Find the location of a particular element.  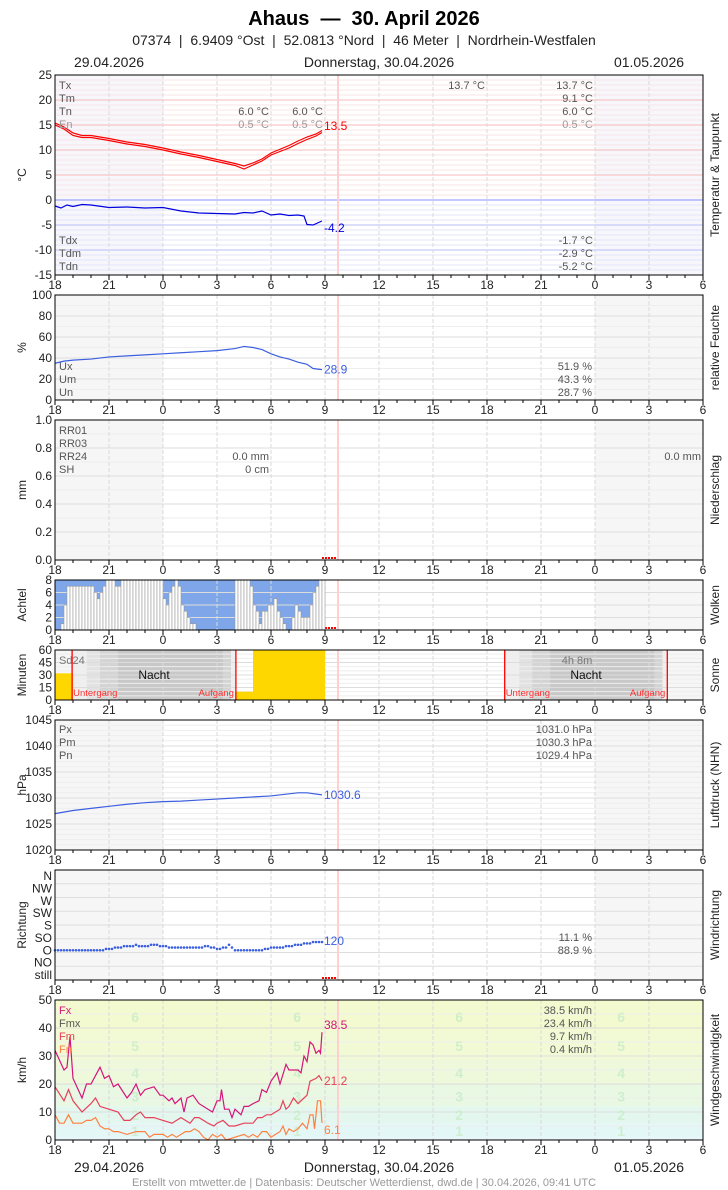

y-tick-label: -15 is located at coordinates (44, 275).